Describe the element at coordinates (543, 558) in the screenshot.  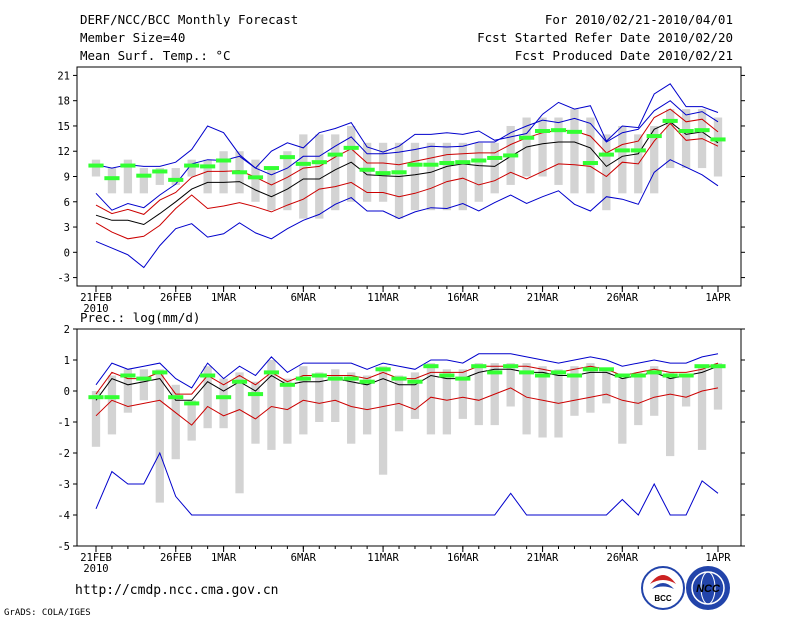
I see `prec-xtick-label: 21MAR` at that location.